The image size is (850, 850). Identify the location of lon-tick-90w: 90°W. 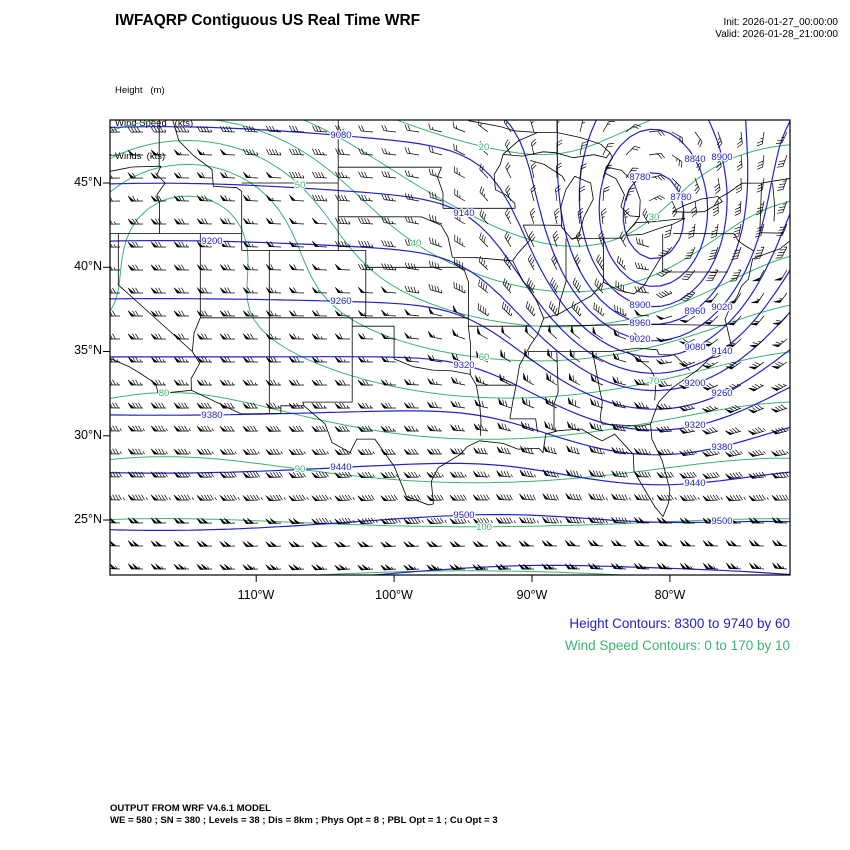
(532, 595).